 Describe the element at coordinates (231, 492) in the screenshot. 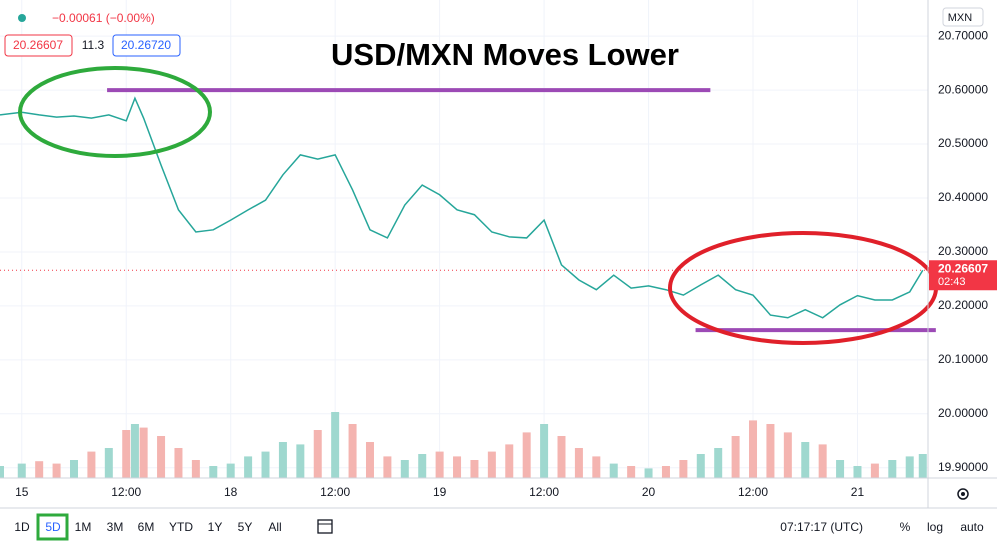

I see `x-tick-label: 18` at that location.